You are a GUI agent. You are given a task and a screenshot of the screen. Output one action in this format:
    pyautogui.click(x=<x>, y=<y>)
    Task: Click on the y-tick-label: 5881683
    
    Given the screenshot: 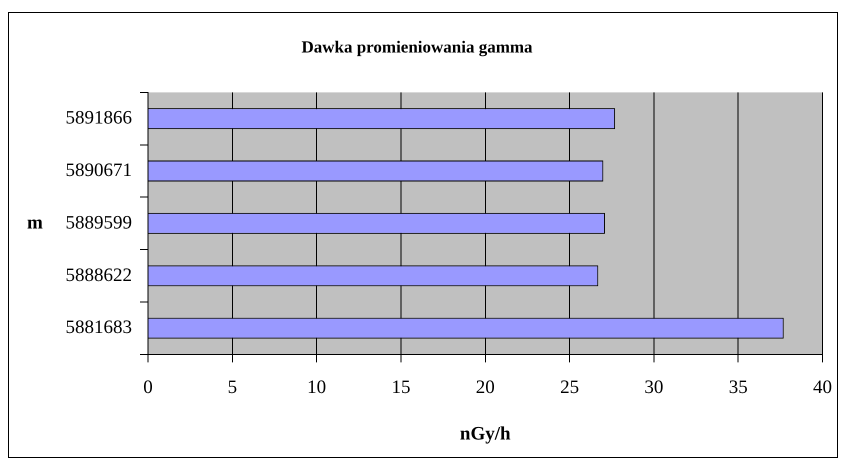 What is the action you would take?
    pyautogui.click(x=99, y=327)
    